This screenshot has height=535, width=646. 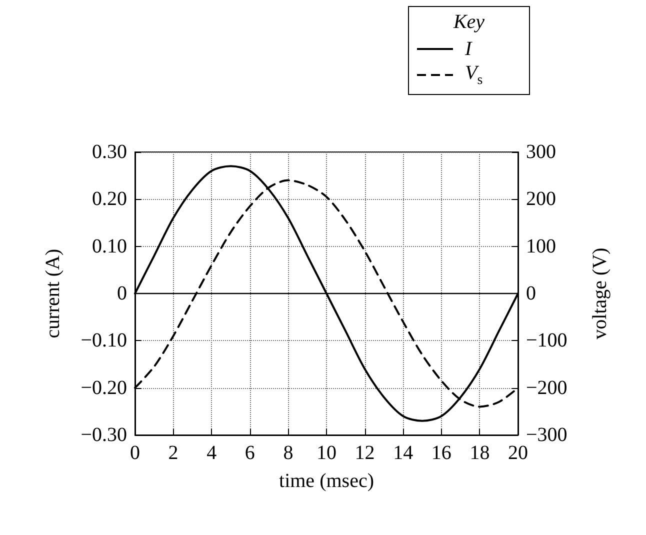 I want to click on y2-axis-title: voltage (V), so click(x=600, y=294).